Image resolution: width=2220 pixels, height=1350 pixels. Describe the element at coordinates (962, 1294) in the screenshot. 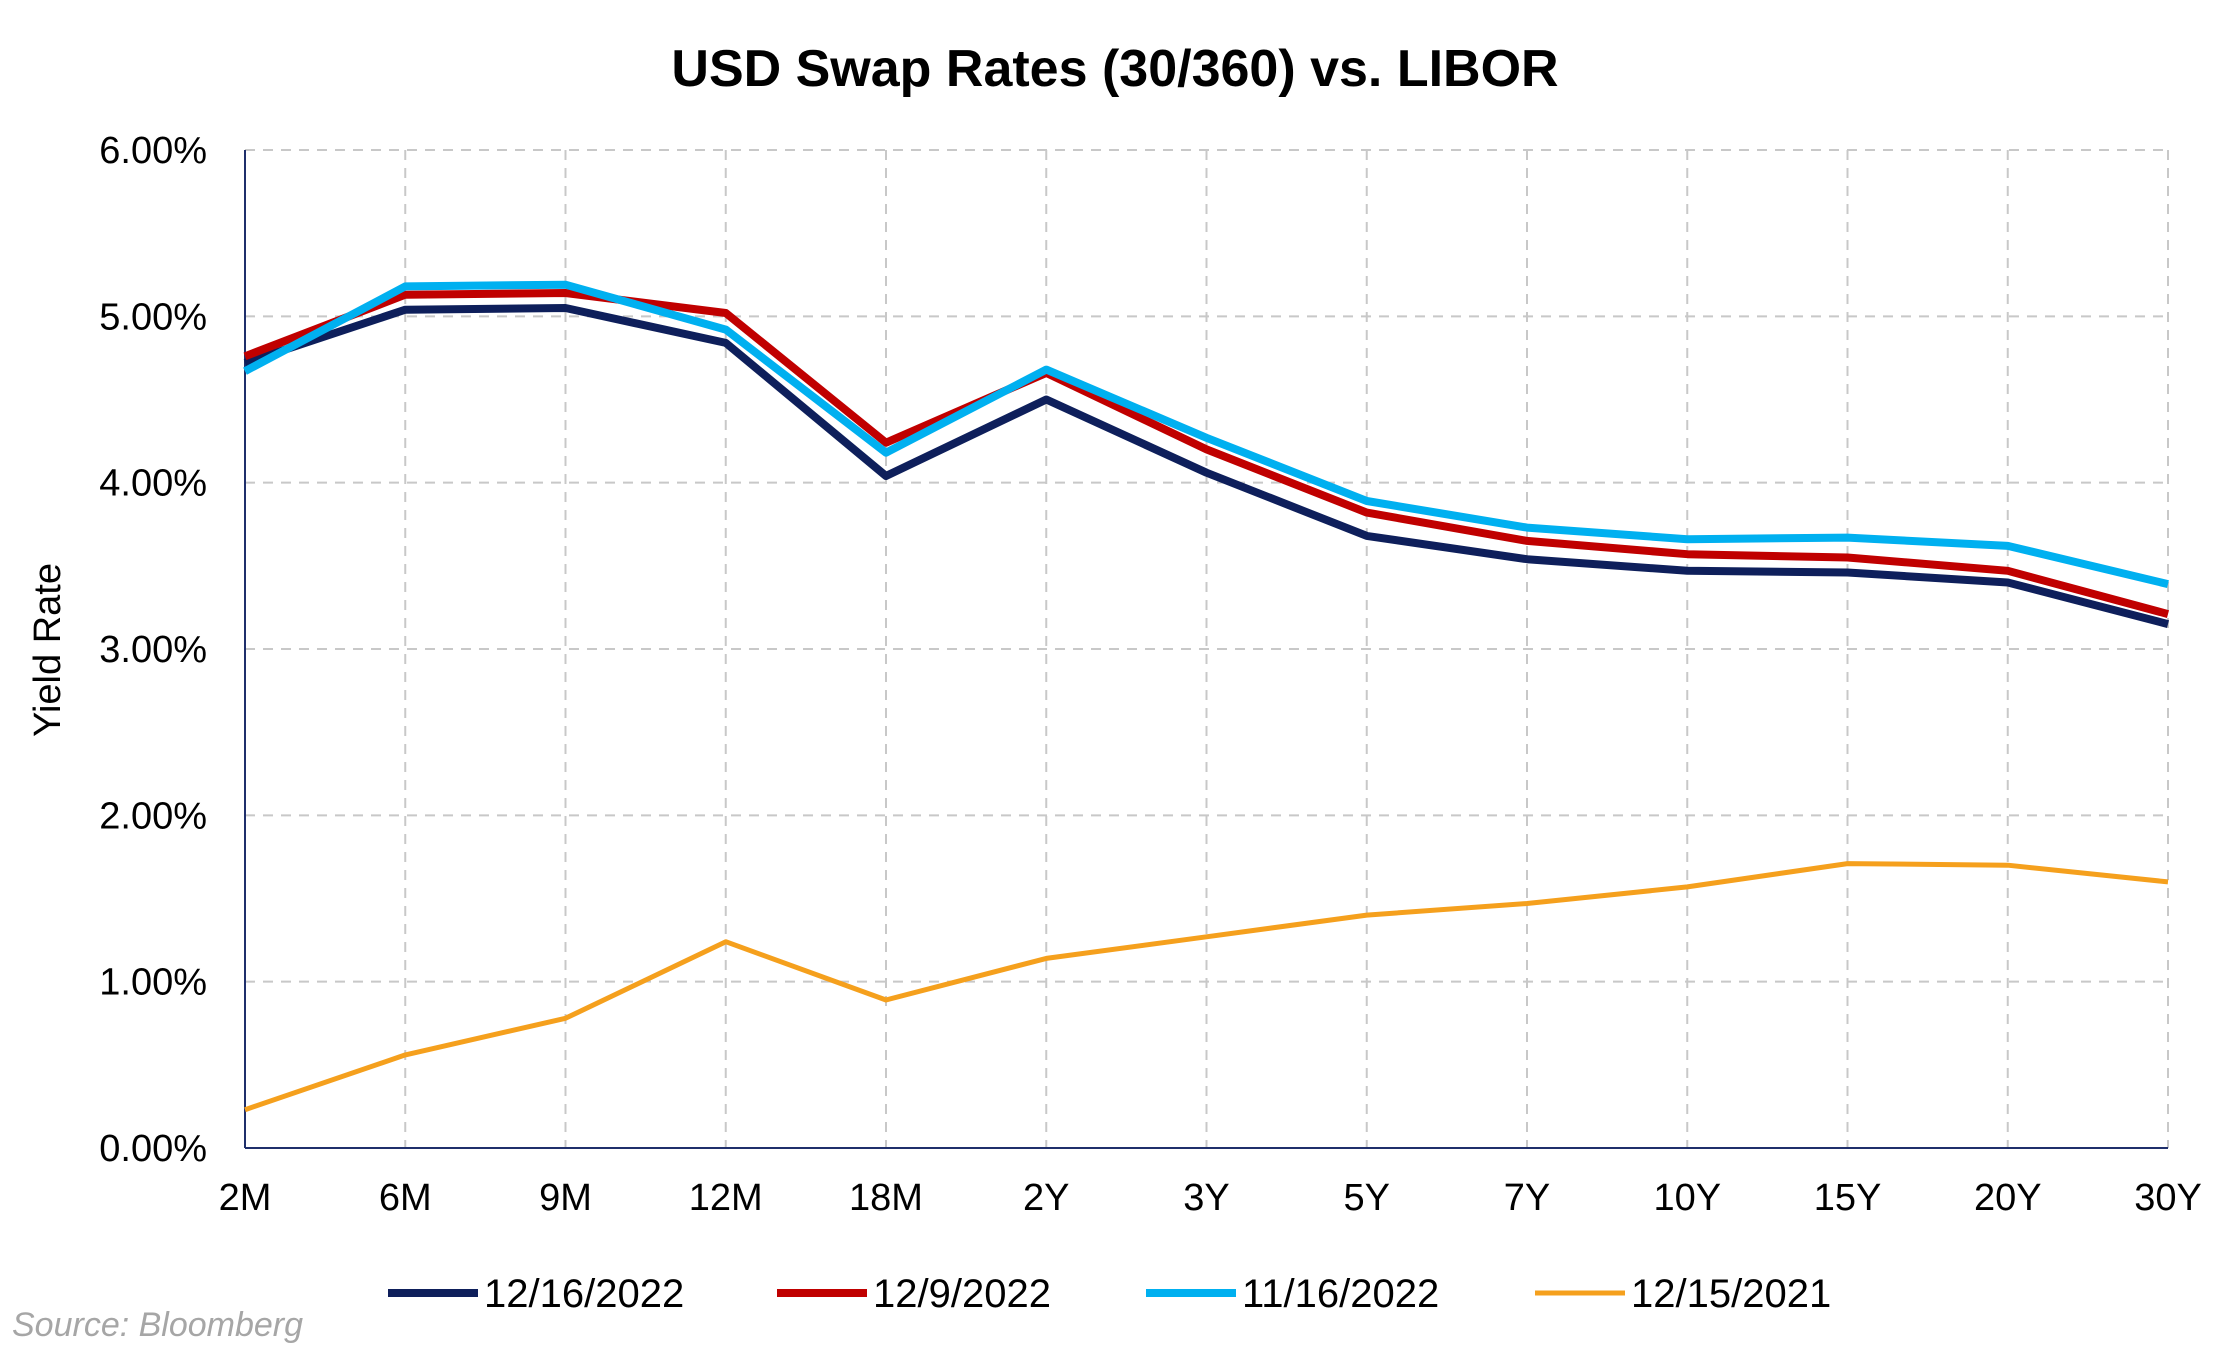

I see `legend-label-2: 12/9/2022` at that location.